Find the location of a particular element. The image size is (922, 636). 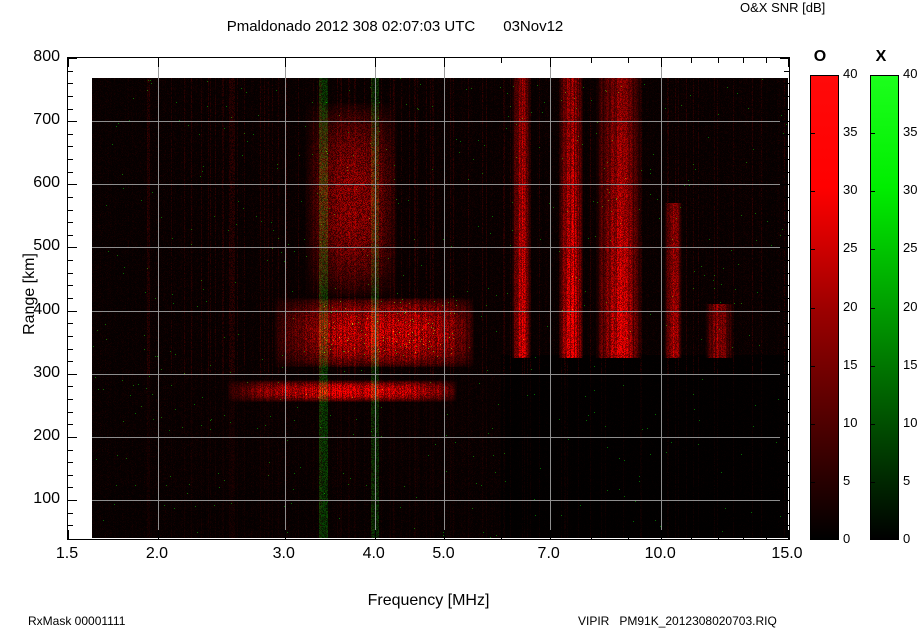

x-tick-label-2: 3.0 is located at coordinates (283, 553).